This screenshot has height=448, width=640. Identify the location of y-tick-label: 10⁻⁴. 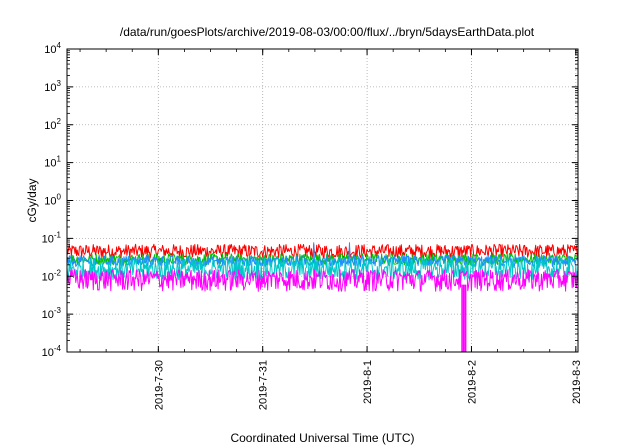
(52, 351).